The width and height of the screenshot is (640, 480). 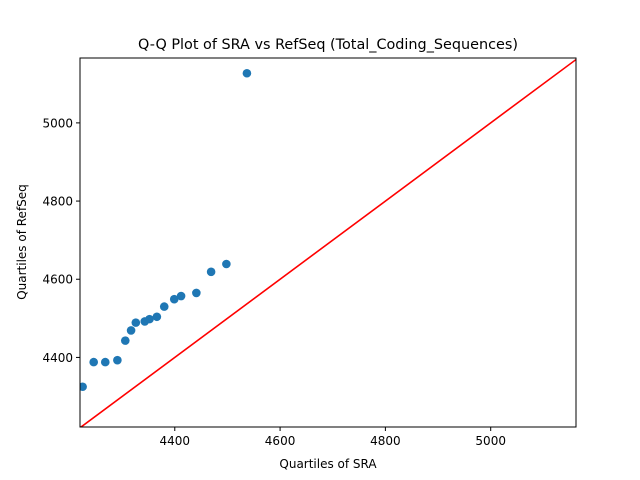 I want to click on y-tick-label: 4600, so click(x=57, y=280).